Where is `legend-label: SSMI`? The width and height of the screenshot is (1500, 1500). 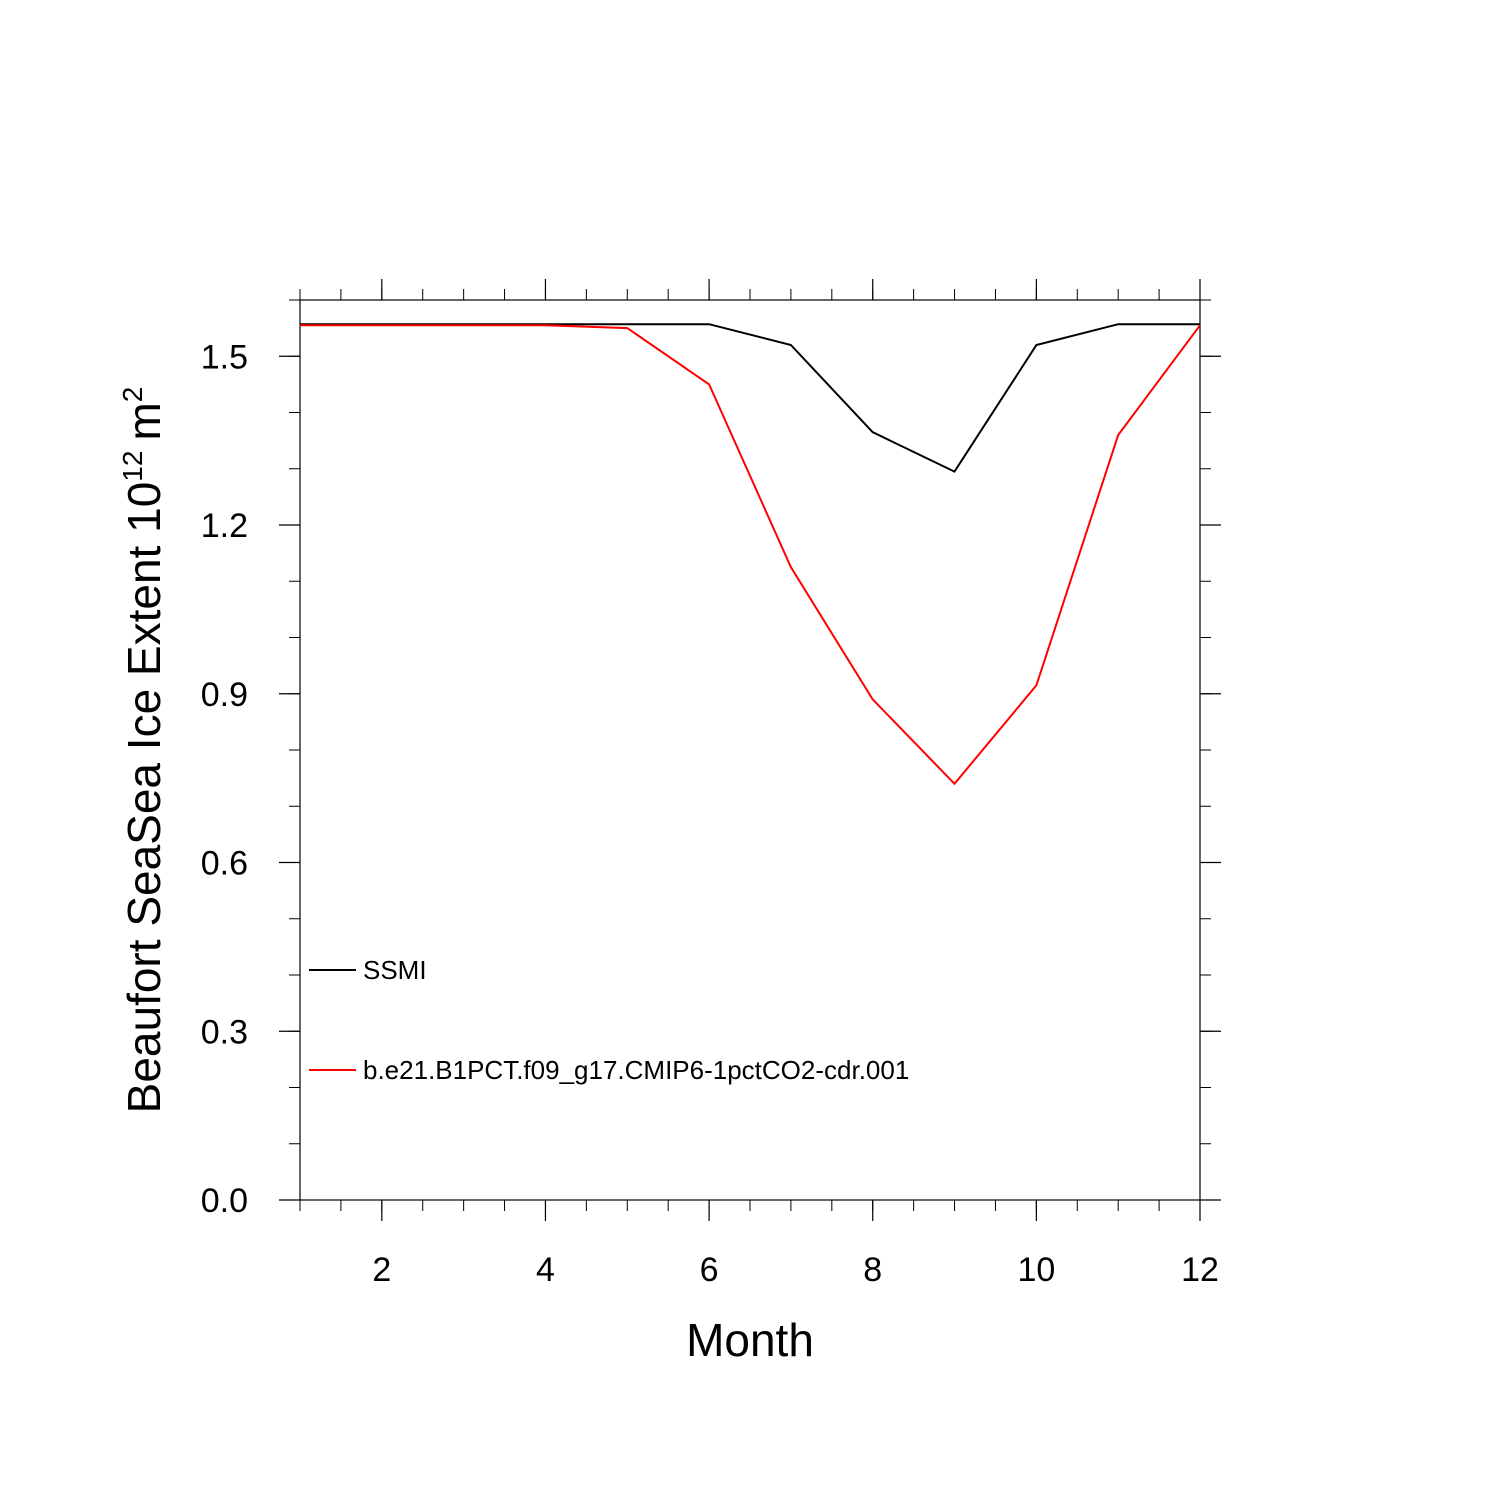
legend-label: SSMI is located at coordinates (395, 970).